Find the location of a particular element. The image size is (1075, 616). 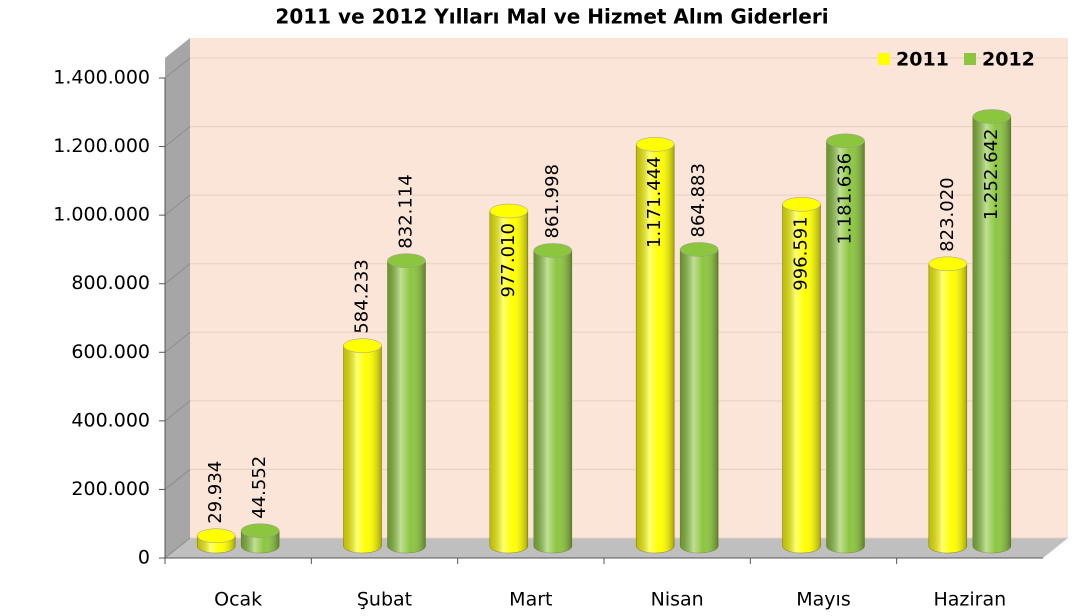

value-label: 1.181.636 is located at coordinates (845, 199).